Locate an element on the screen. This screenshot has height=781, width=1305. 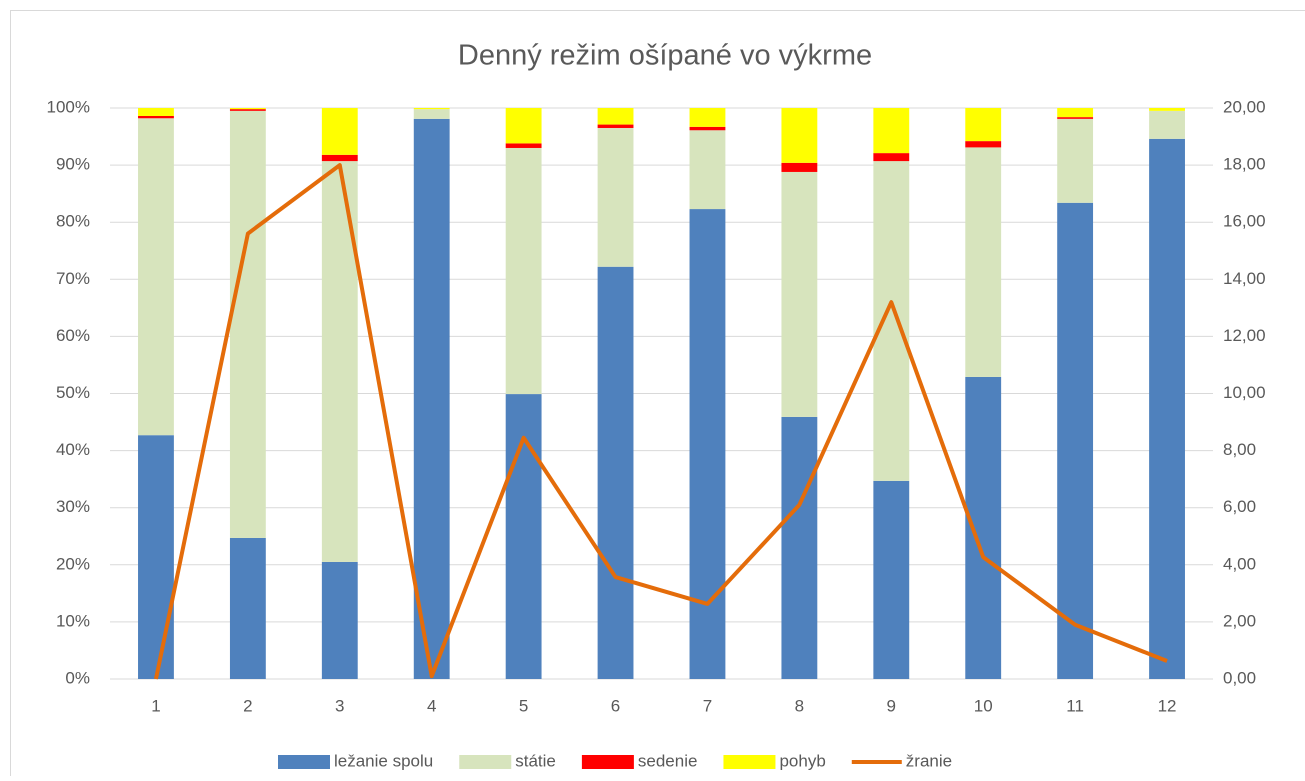
y-tick-label: 70% is located at coordinates (73, 278).